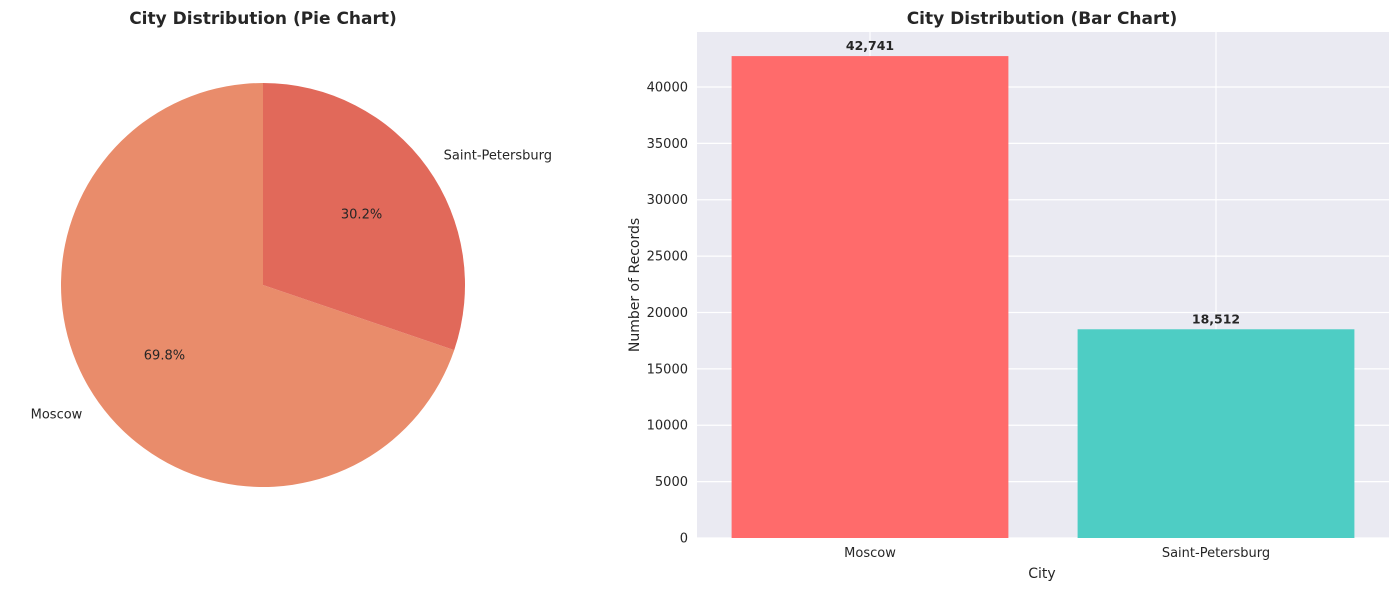 Image resolution: width=1397 pixels, height=590 pixels. Describe the element at coordinates (498, 156) in the screenshot. I see `pie-label-saint-petersburg: Saint-Petersburg` at that location.